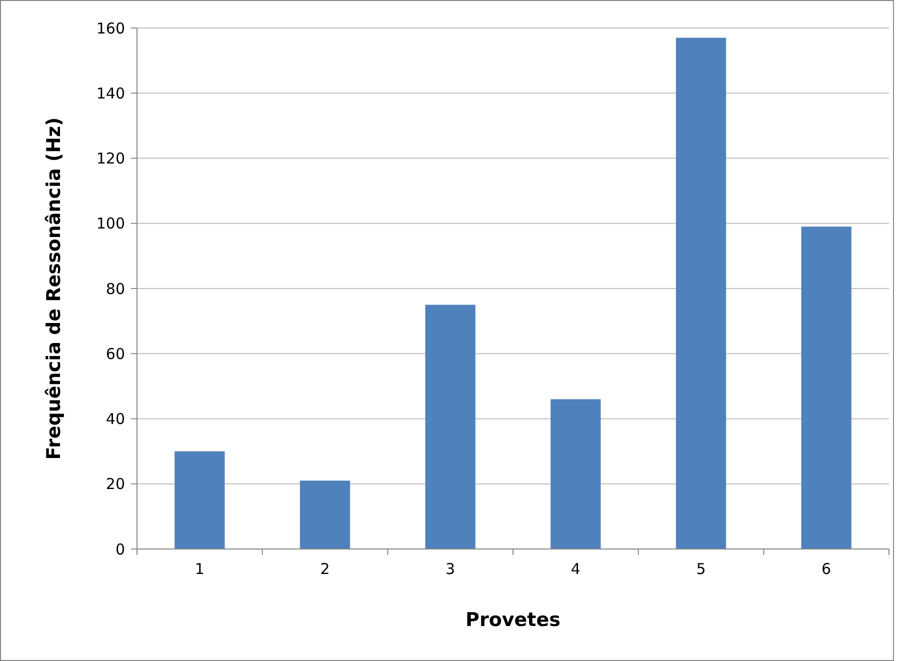  What do you see at coordinates (120, 549) in the screenshot?
I see `y-tick-label: 0` at bounding box center [120, 549].